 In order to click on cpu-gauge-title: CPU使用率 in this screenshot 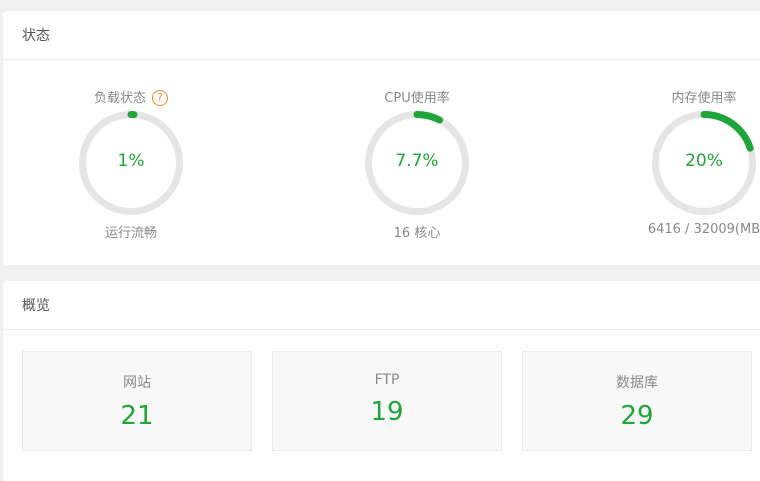, I will do `click(417, 98)`.